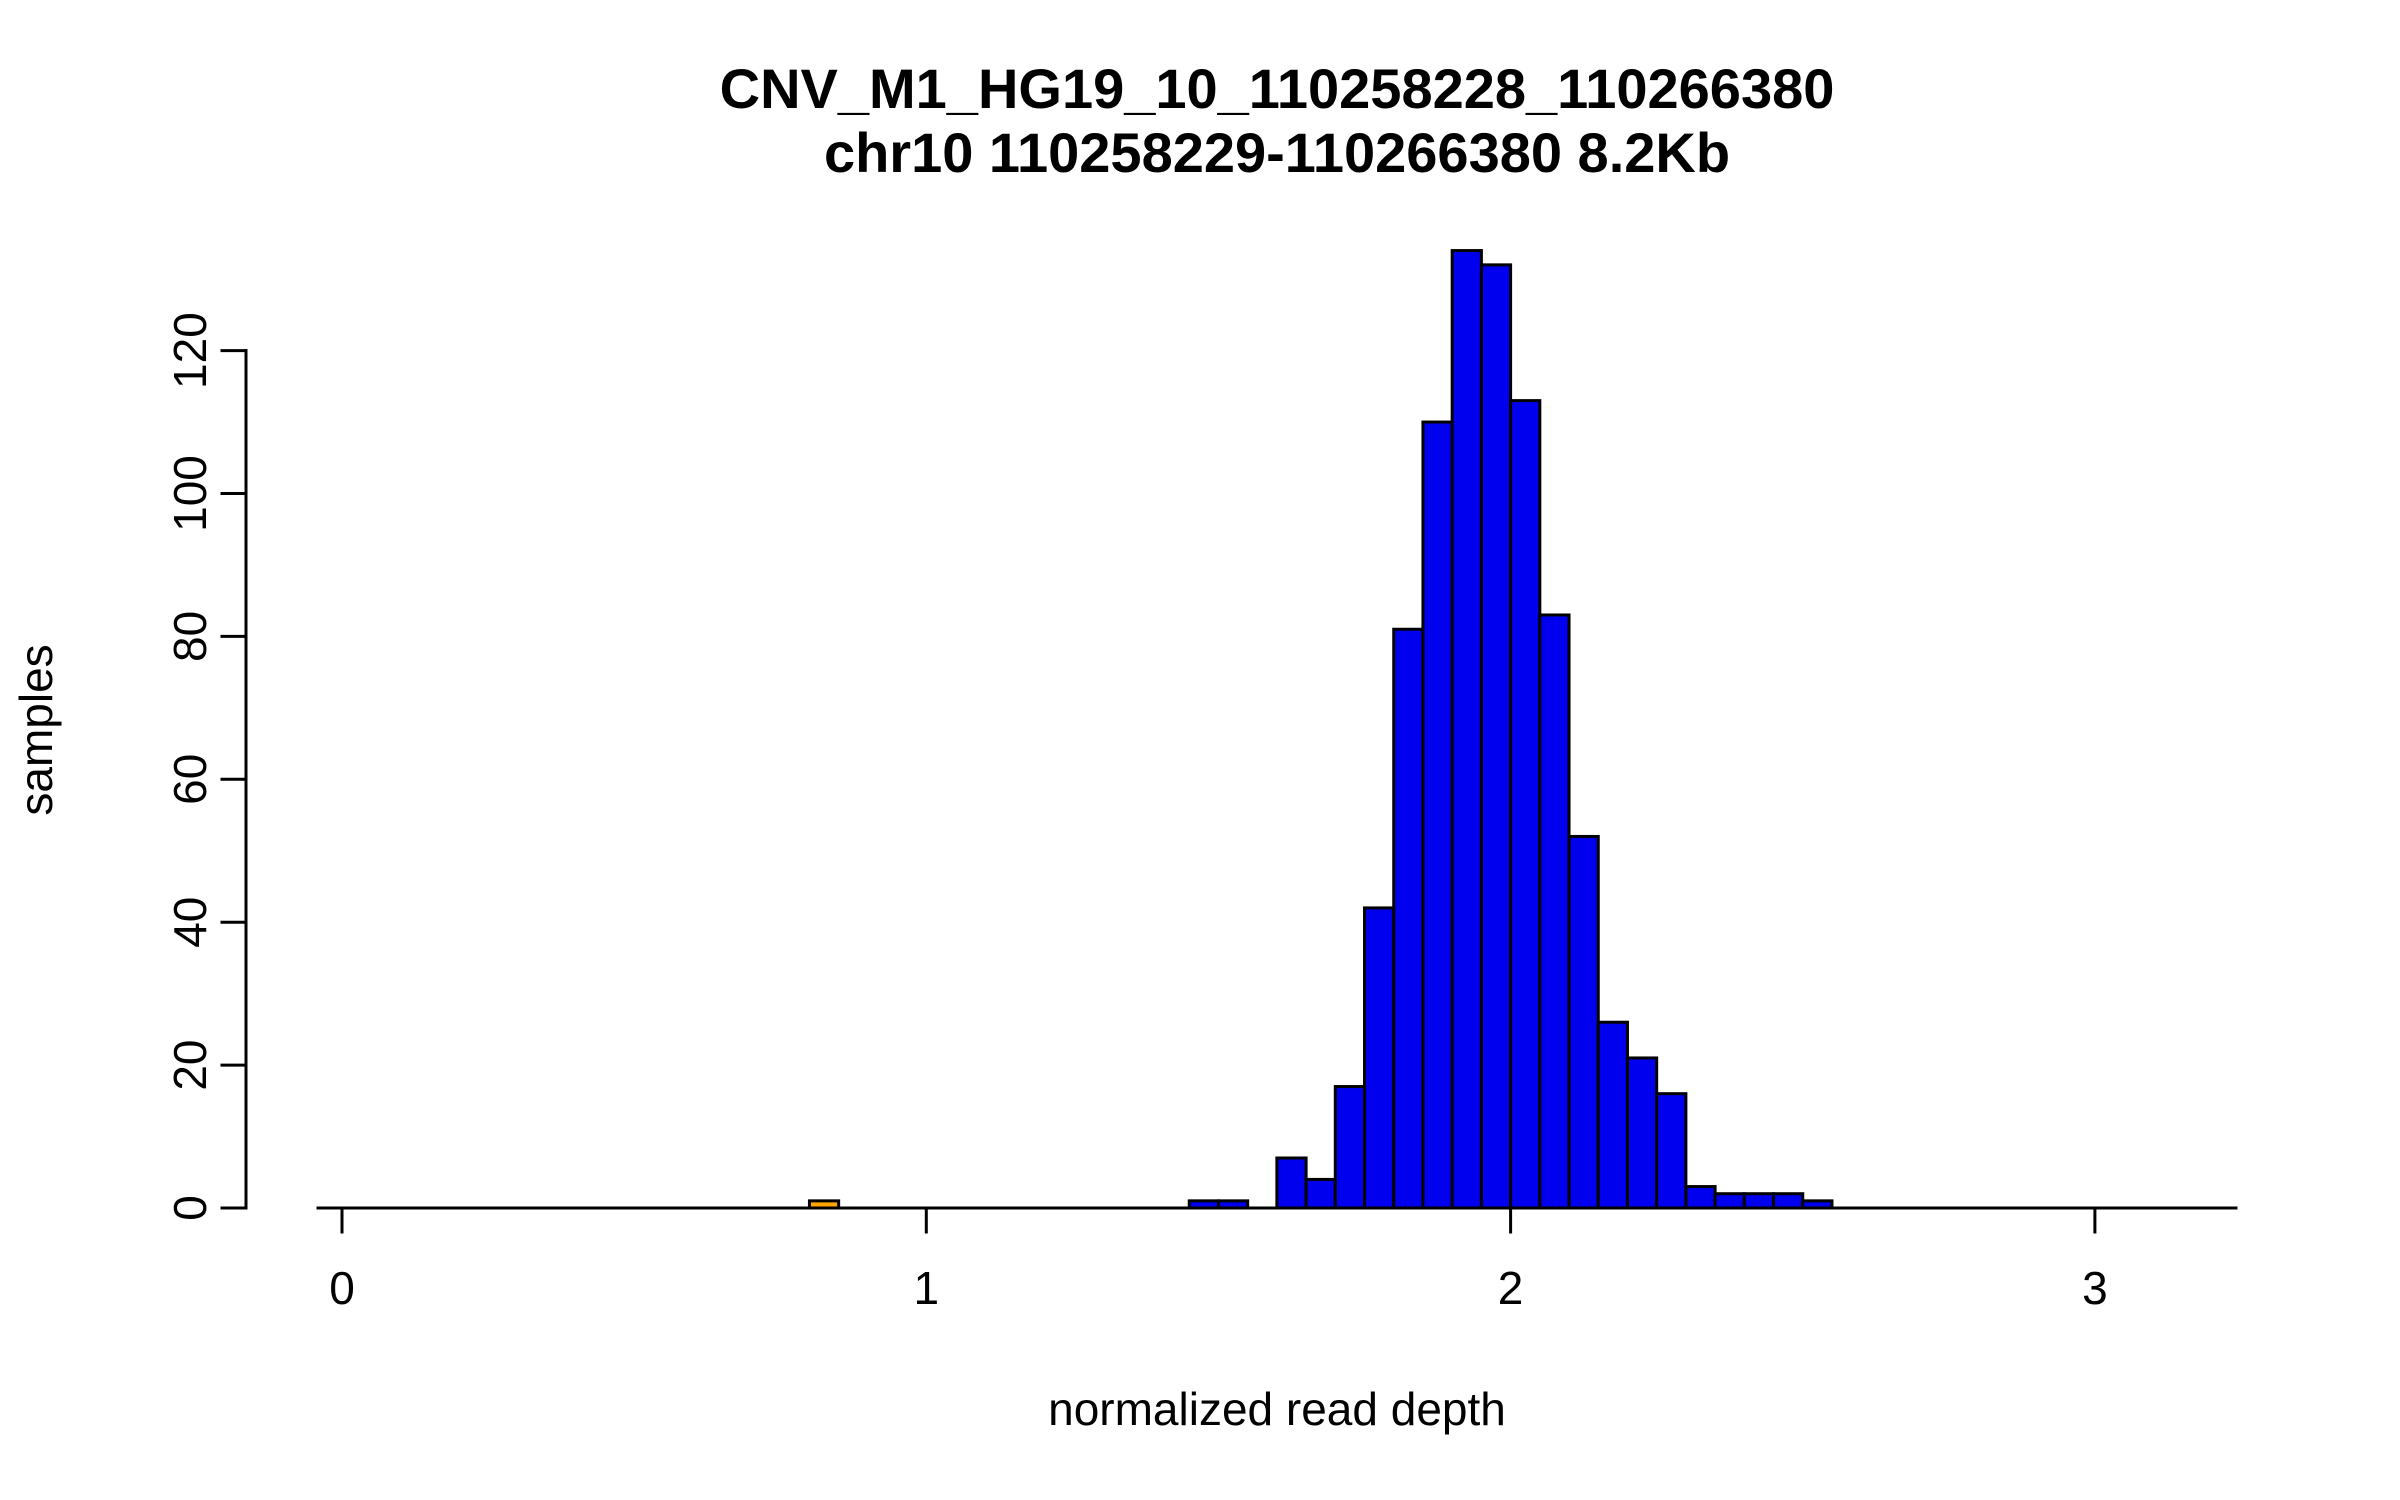 Image resolution: width=2400 pixels, height=1500 pixels. What do you see at coordinates (342, 1288) in the screenshot?
I see `x-tick-label: 0` at bounding box center [342, 1288].